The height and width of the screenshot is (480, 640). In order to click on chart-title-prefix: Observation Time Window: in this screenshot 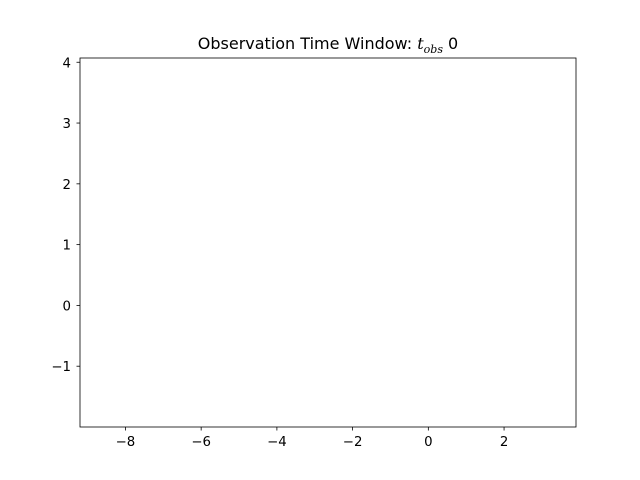, I will do `click(307, 43)`.